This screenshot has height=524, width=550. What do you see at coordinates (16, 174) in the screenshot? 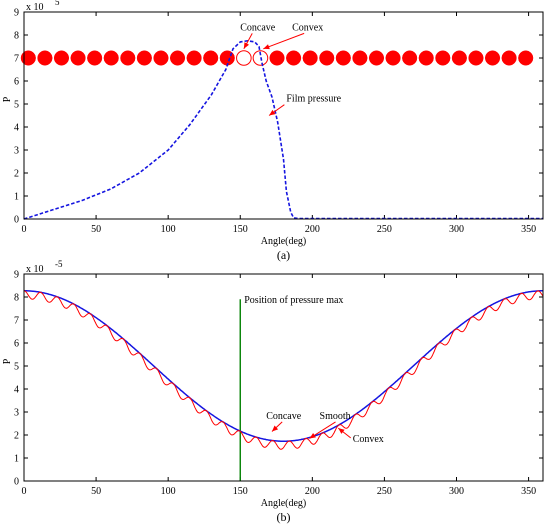
I see `a-y-tick-label: 2` at bounding box center [16, 174].